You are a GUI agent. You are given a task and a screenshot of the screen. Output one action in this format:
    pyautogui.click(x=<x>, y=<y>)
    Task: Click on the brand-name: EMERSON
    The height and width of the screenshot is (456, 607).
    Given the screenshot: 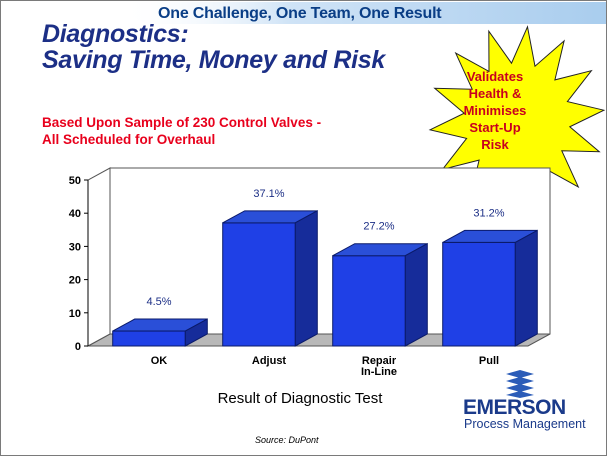 What is the action you would take?
    pyautogui.click(x=514, y=407)
    